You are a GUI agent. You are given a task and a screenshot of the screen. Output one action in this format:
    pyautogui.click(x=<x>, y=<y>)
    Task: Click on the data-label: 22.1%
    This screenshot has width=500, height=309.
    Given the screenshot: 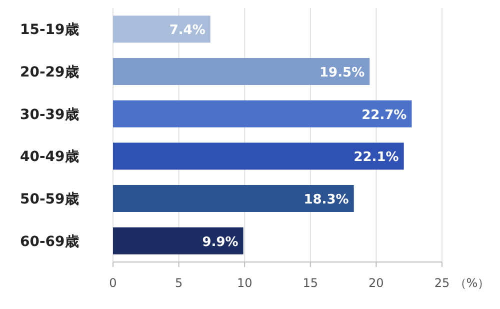 What is the action you would take?
    pyautogui.click(x=376, y=158)
    